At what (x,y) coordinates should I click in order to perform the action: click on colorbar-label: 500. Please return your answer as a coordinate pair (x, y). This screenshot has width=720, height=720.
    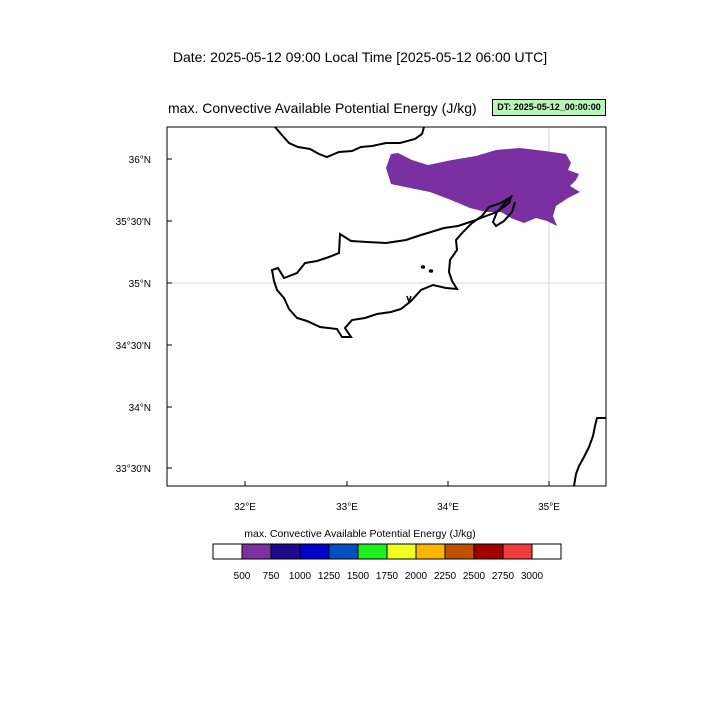
    Looking at the image, I should click on (242, 576).